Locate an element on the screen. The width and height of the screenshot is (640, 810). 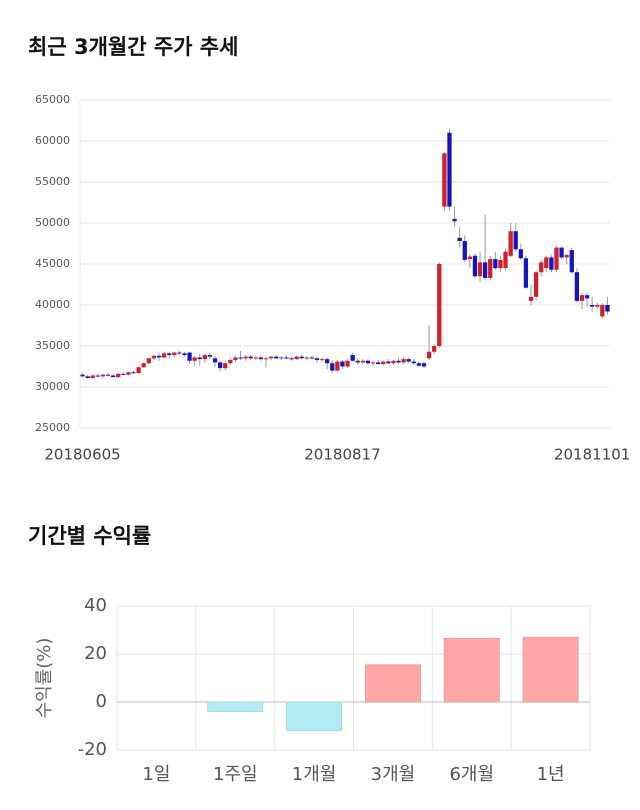
y-tick-label: 65000 is located at coordinates (52, 99).